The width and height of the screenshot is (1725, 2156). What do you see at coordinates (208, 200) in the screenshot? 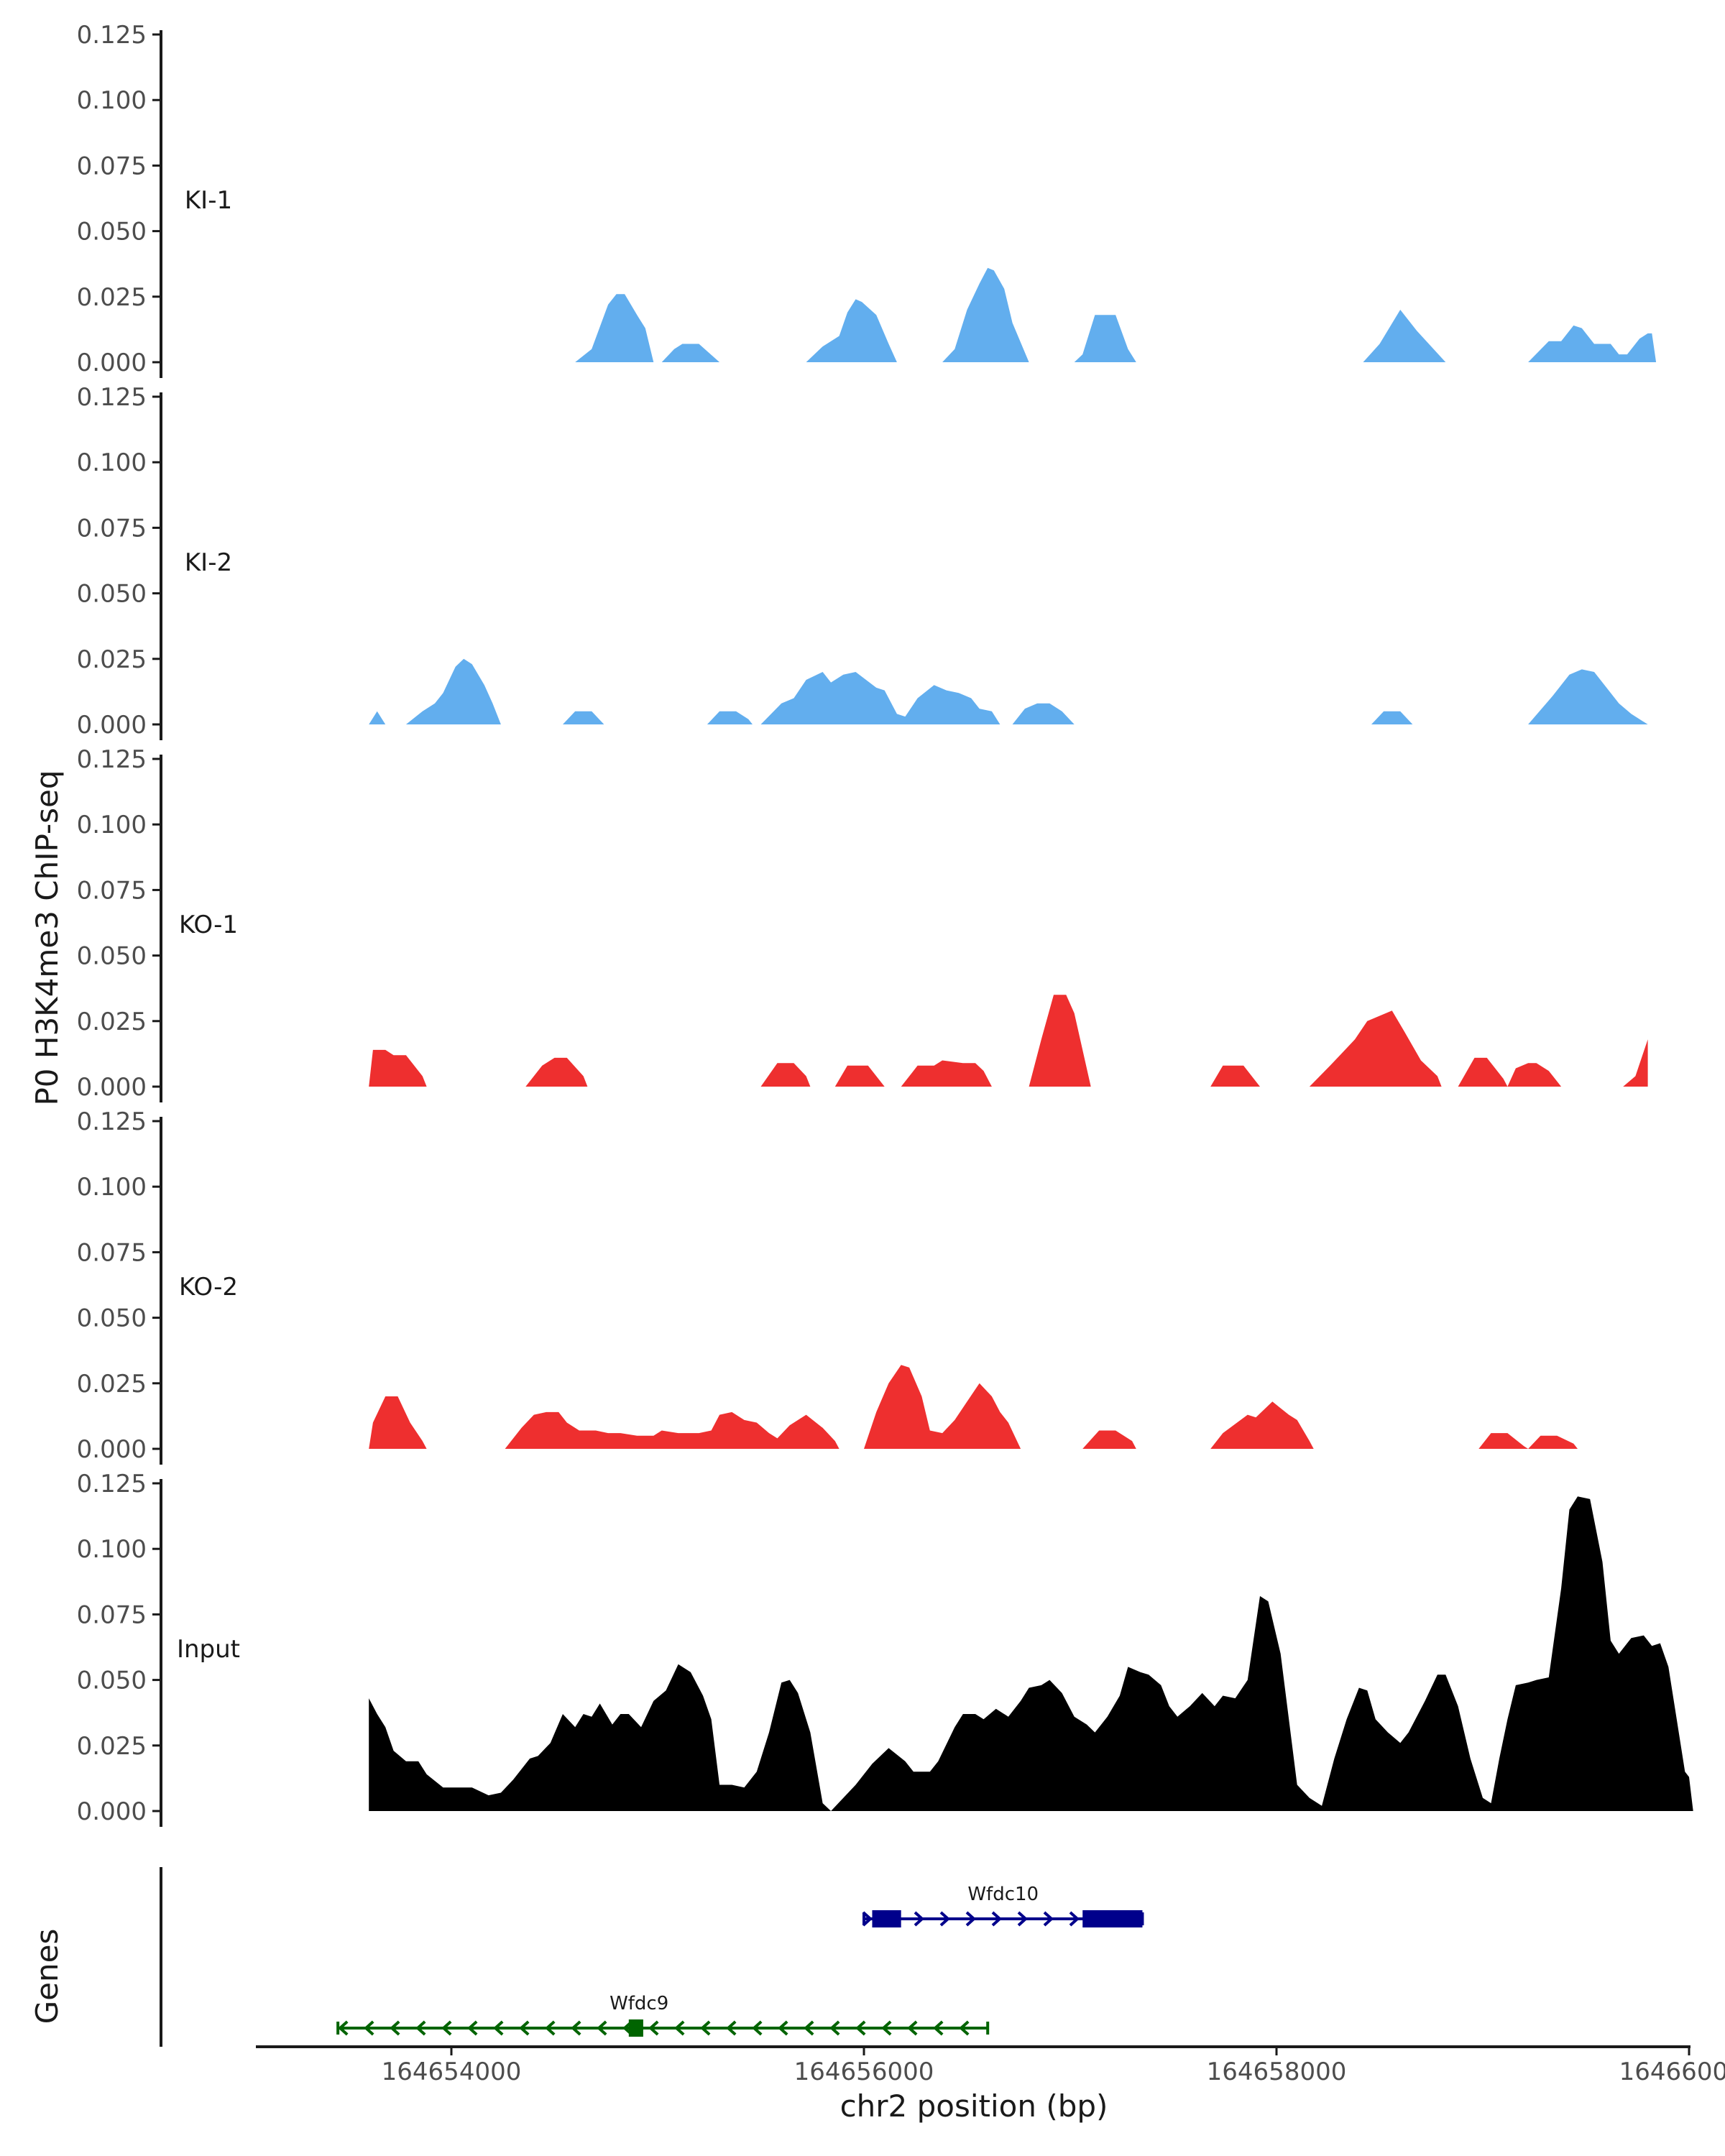
I see `track-label: KI-1` at bounding box center [208, 200].